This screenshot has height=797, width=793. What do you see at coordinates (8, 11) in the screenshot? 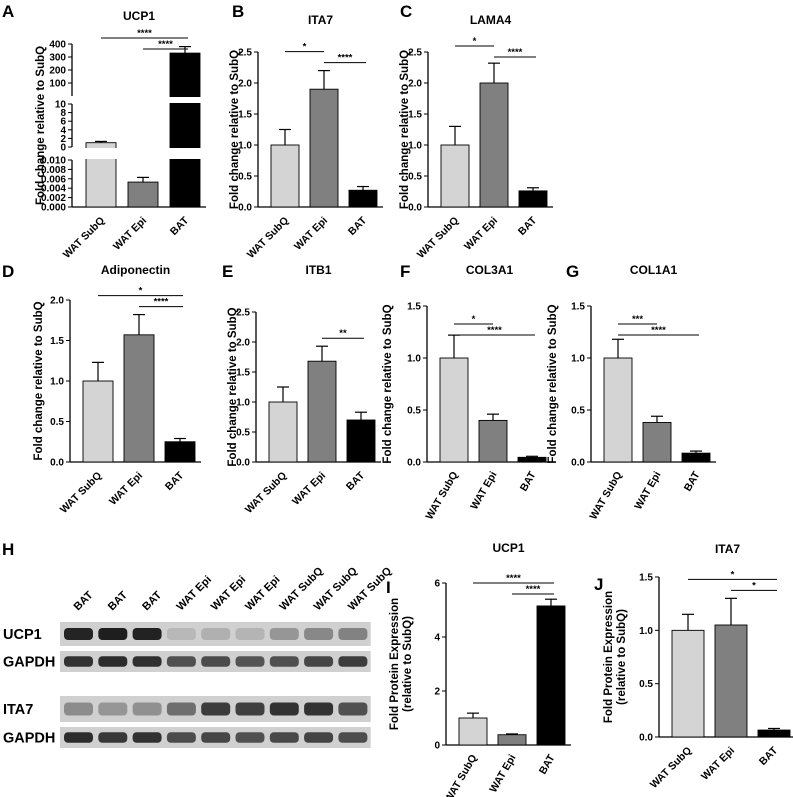
I see `panel-letter-a: A` at bounding box center [8, 11].